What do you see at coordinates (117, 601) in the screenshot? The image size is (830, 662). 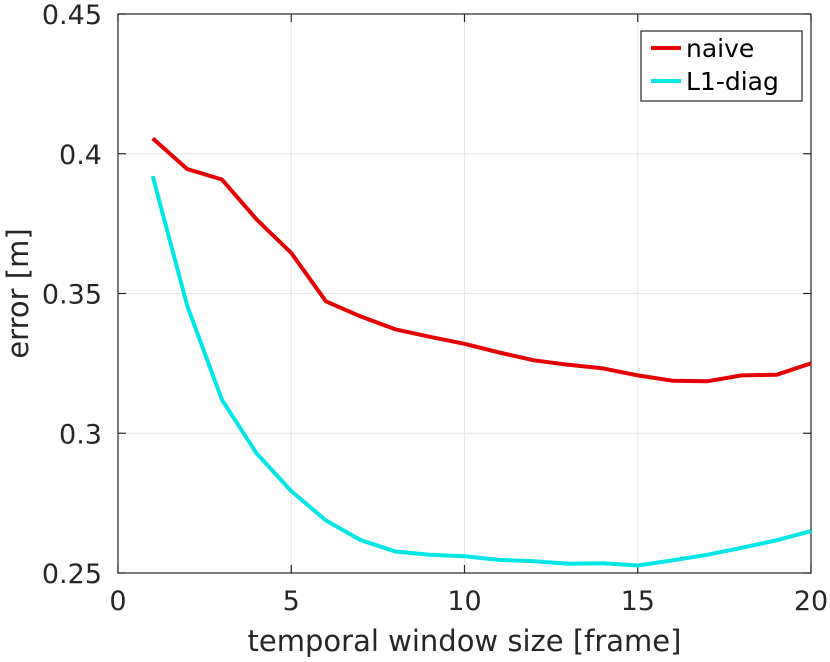 I see `x-tick-label: 0` at bounding box center [117, 601].